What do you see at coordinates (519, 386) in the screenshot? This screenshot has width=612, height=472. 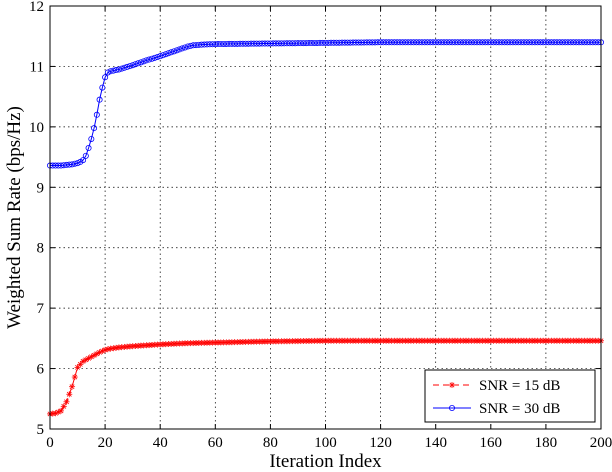 I see `legend-entry-snr-15: SNR = 15 dB` at bounding box center [519, 386].